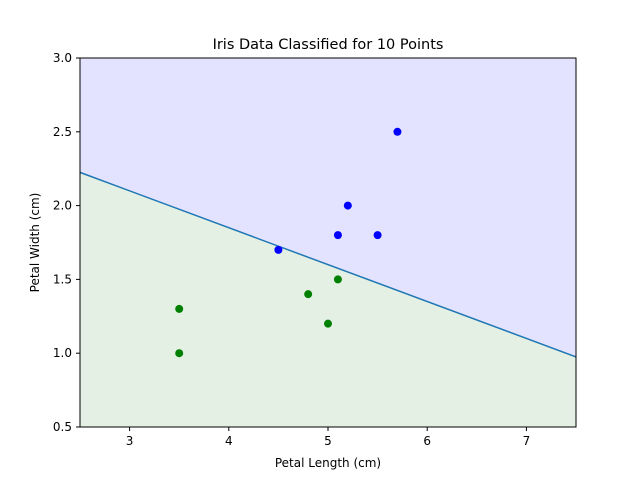  What do you see at coordinates (62, 279) in the screenshot?
I see `y-tick-label: 1.5` at bounding box center [62, 279].